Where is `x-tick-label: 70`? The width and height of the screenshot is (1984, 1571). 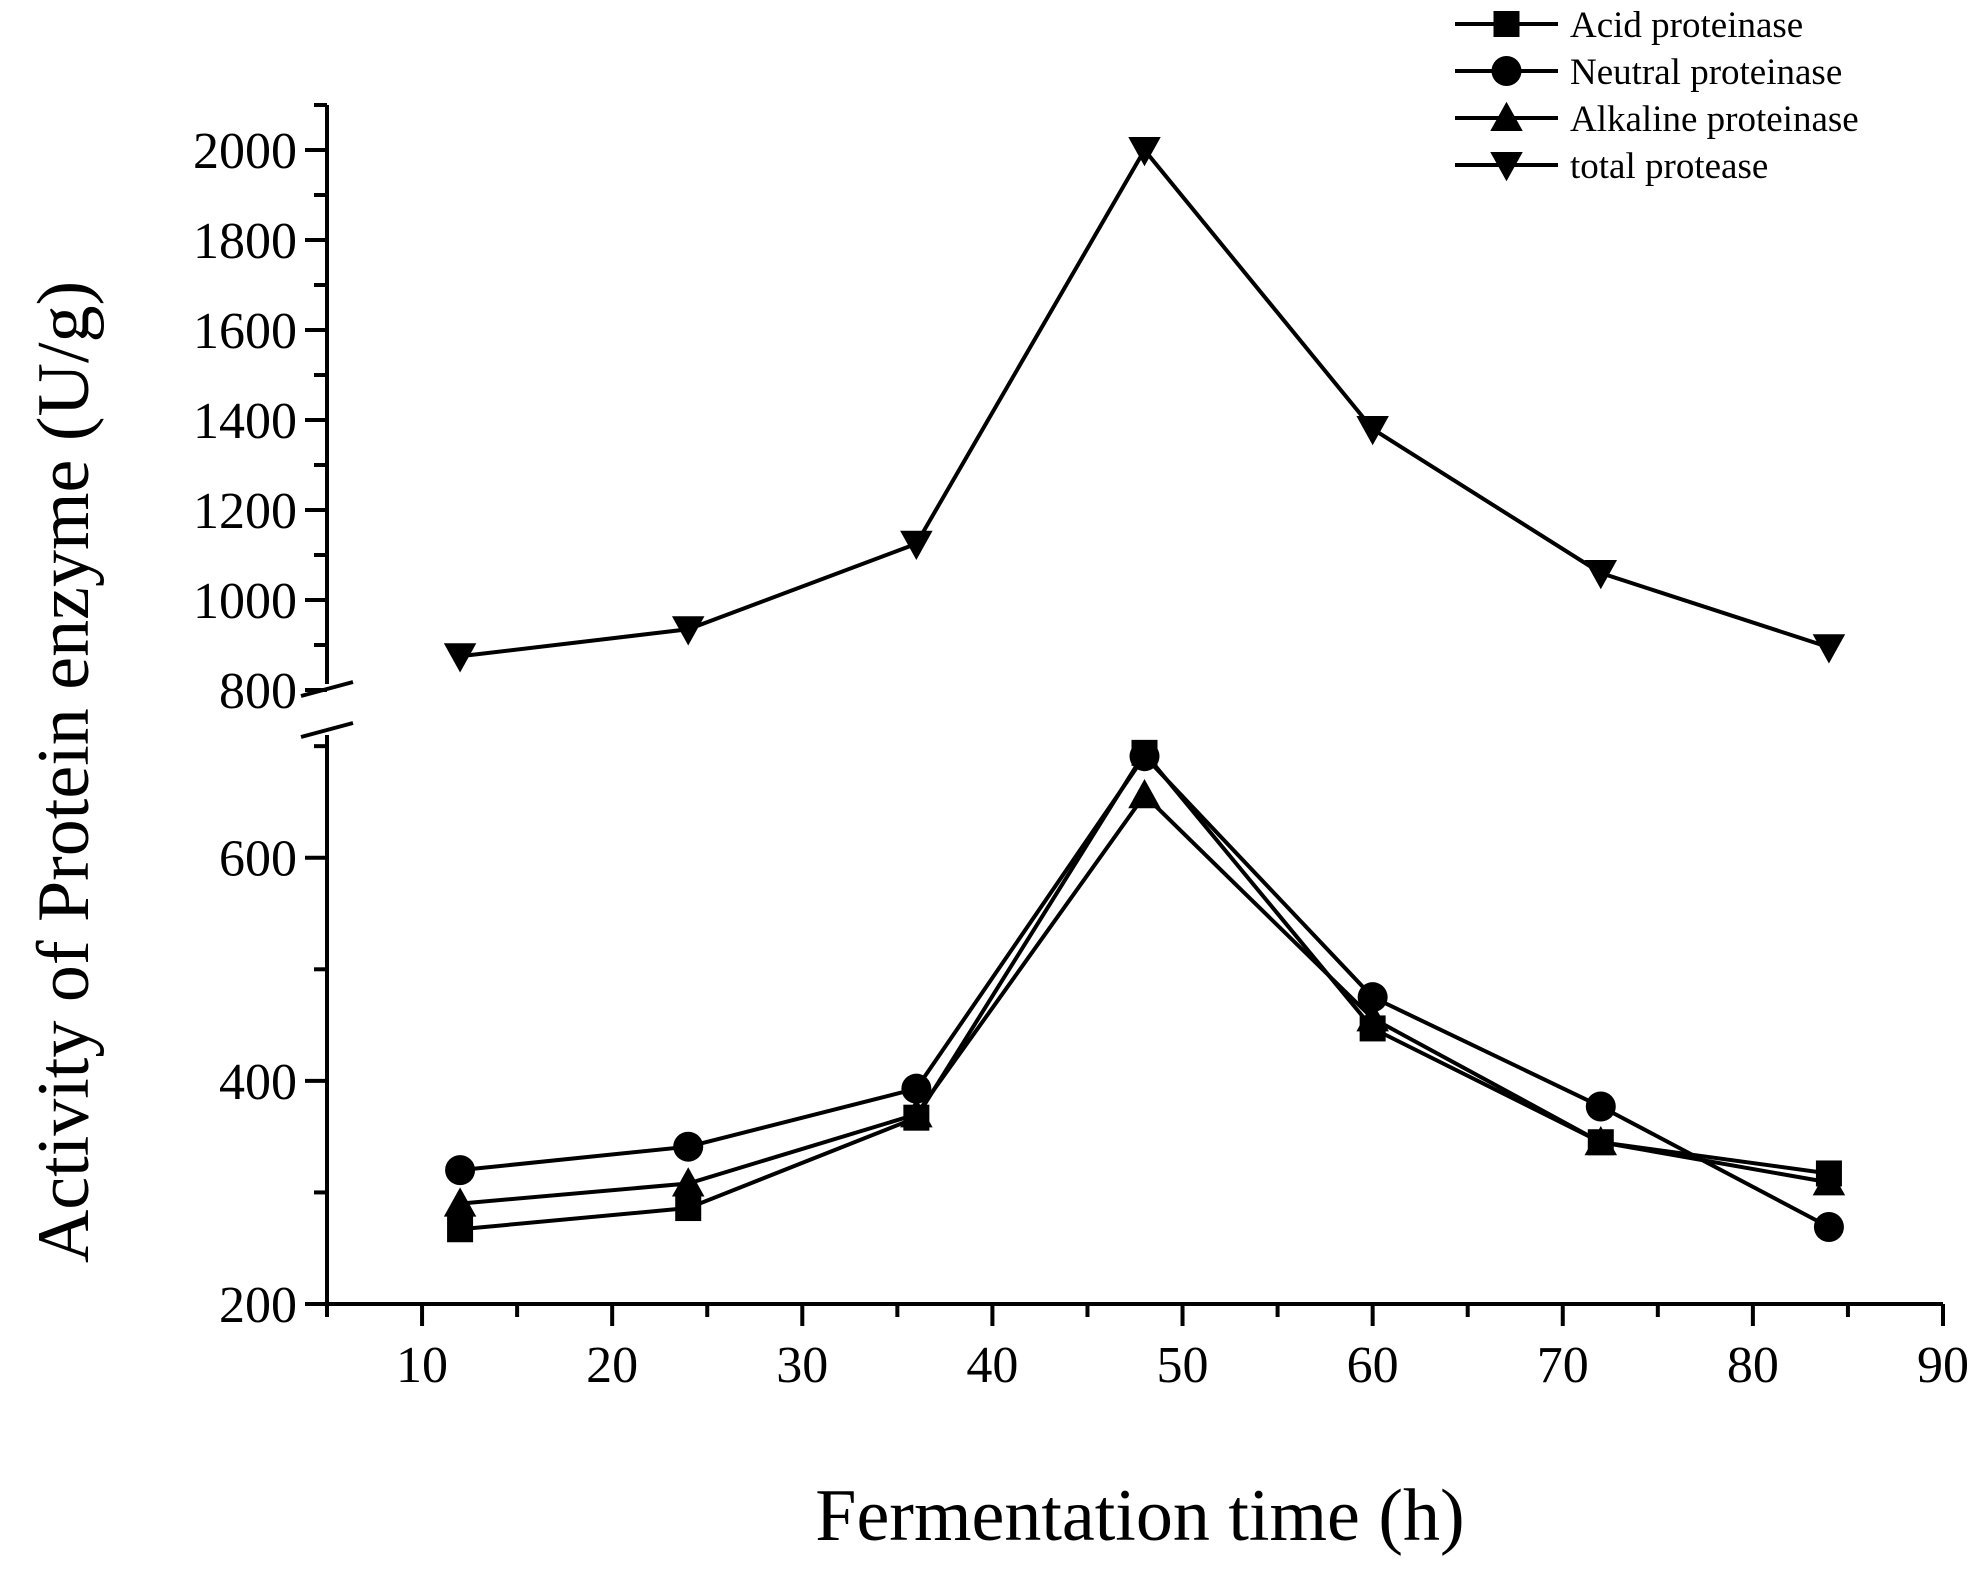 x-tick-label: 70 is located at coordinates (1563, 1365).